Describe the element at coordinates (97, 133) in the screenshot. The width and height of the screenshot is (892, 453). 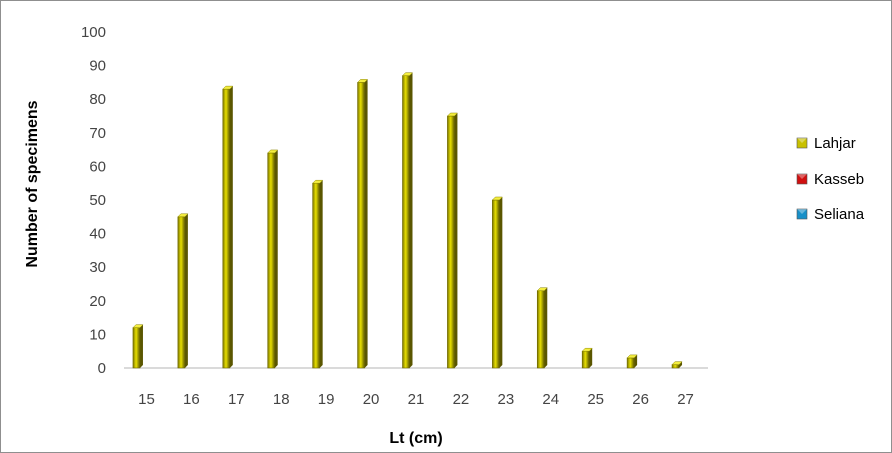
I see `y-tick-label: 70` at that location.